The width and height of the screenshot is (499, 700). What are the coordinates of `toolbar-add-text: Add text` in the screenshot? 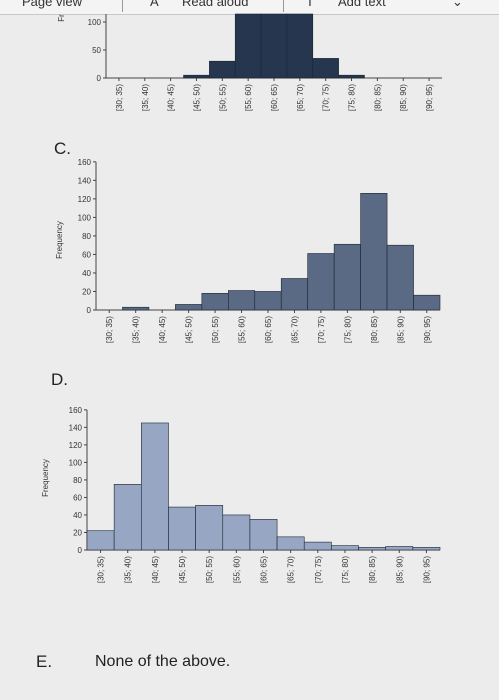 It's located at (362, 4).